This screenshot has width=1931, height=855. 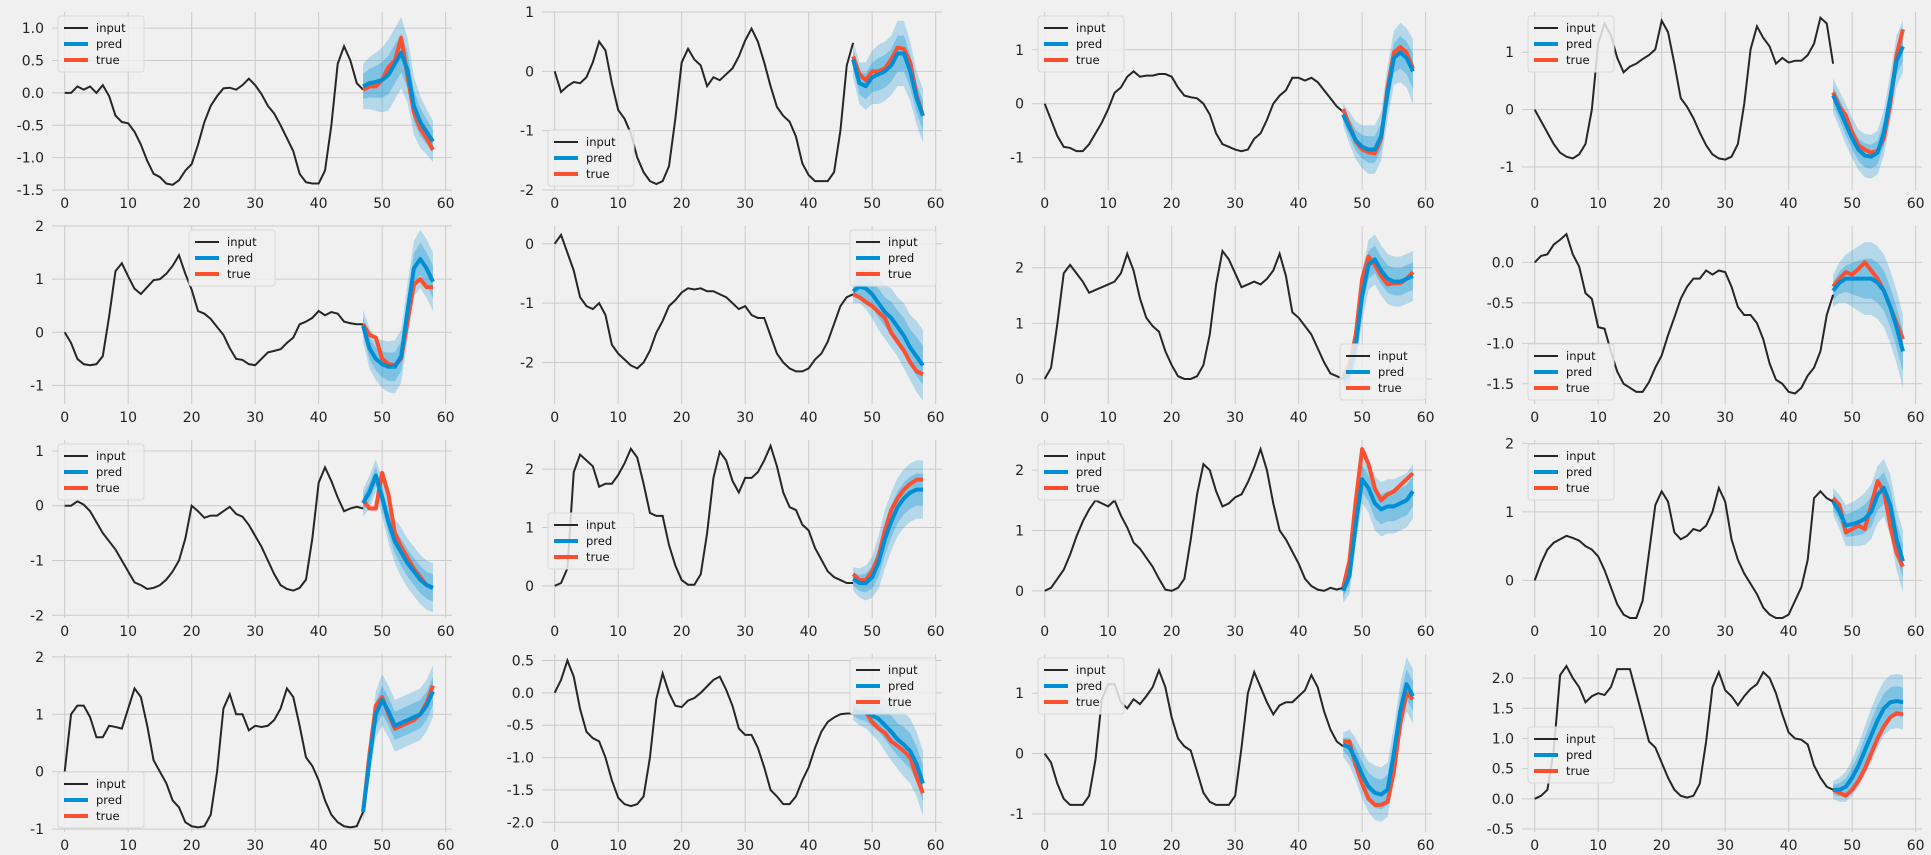 I want to click on subplot-7: 0 10 20 30 40 50 60 0 1 2 input pred true, so click(x=1225, y=326).